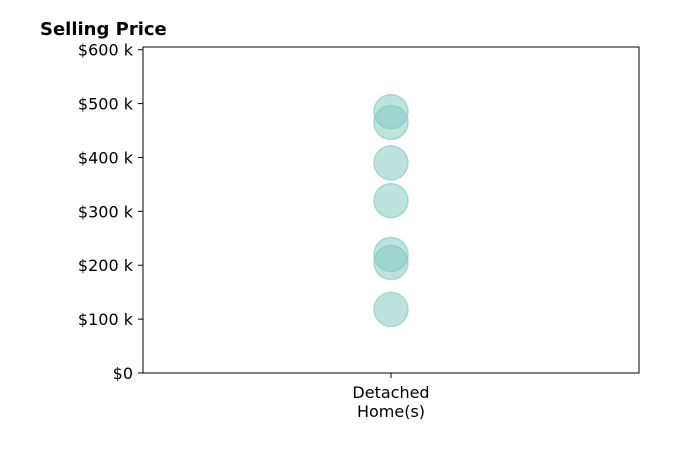  Describe the element at coordinates (123, 373) in the screenshot. I see `y-tick-label: $0` at that location.